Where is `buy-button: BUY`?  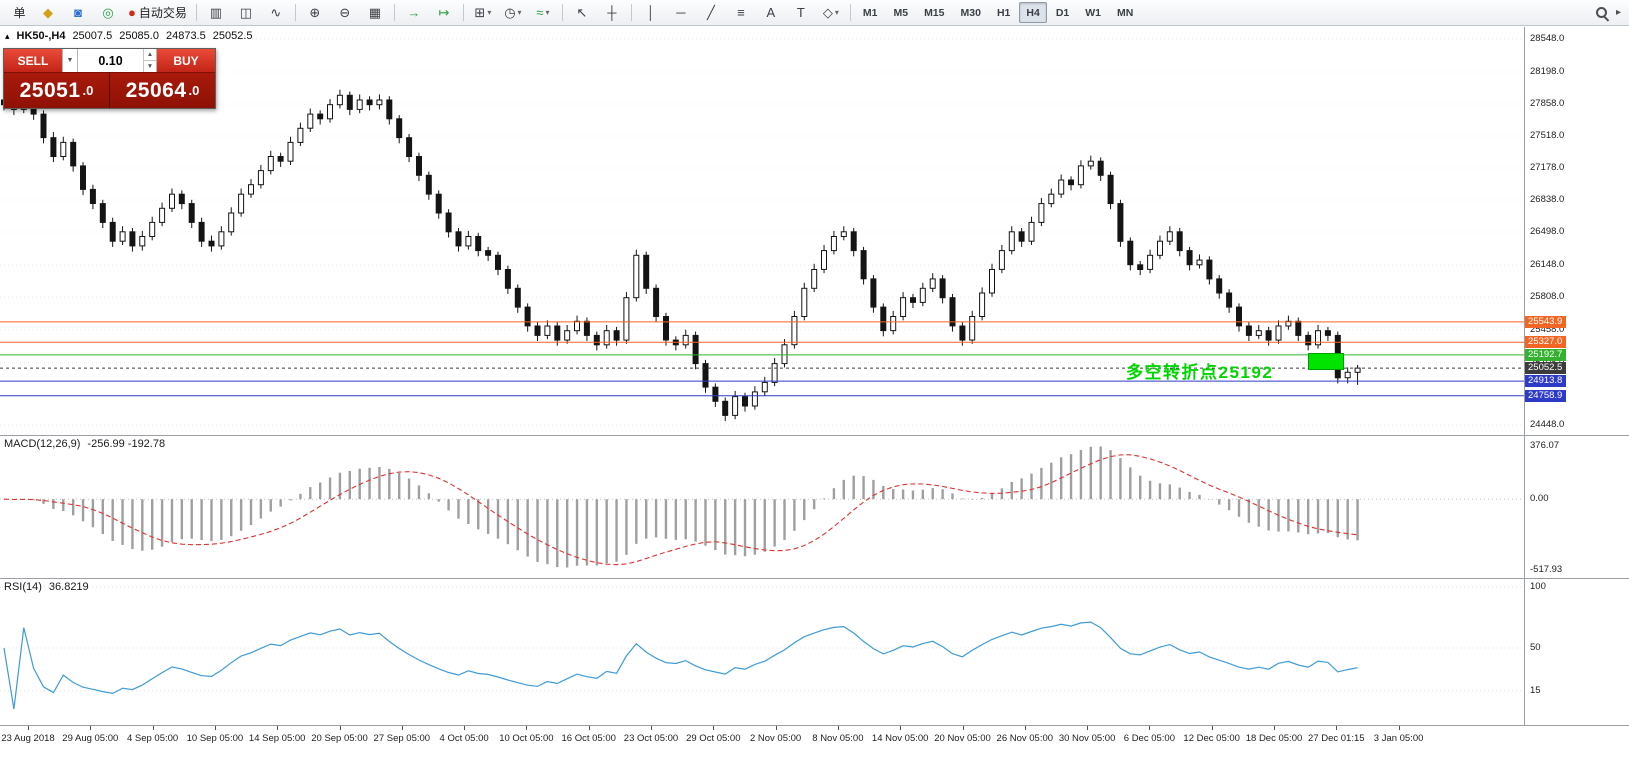 buy-button: BUY is located at coordinates (186, 60).